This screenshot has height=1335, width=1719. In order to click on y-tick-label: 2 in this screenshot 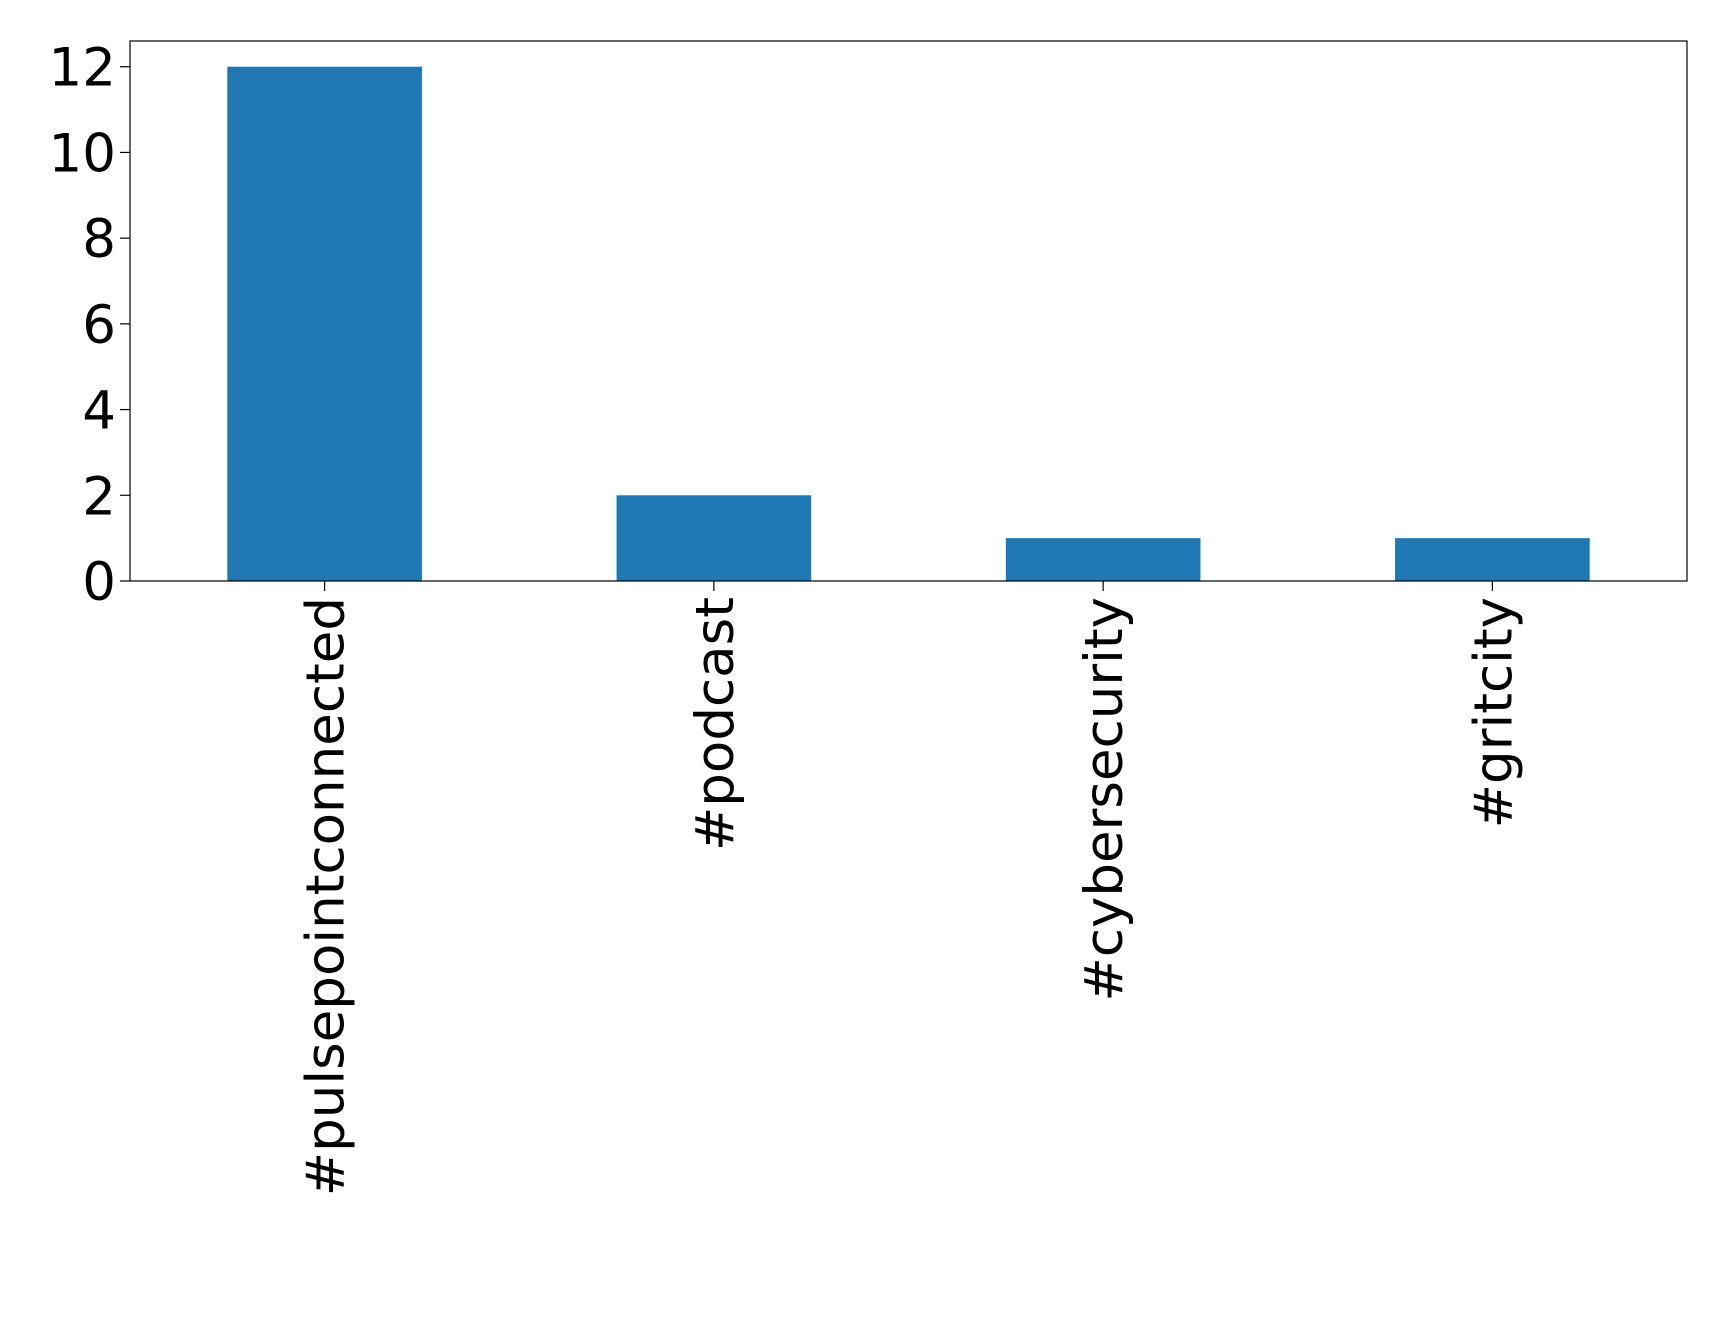, I will do `click(99, 496)`.